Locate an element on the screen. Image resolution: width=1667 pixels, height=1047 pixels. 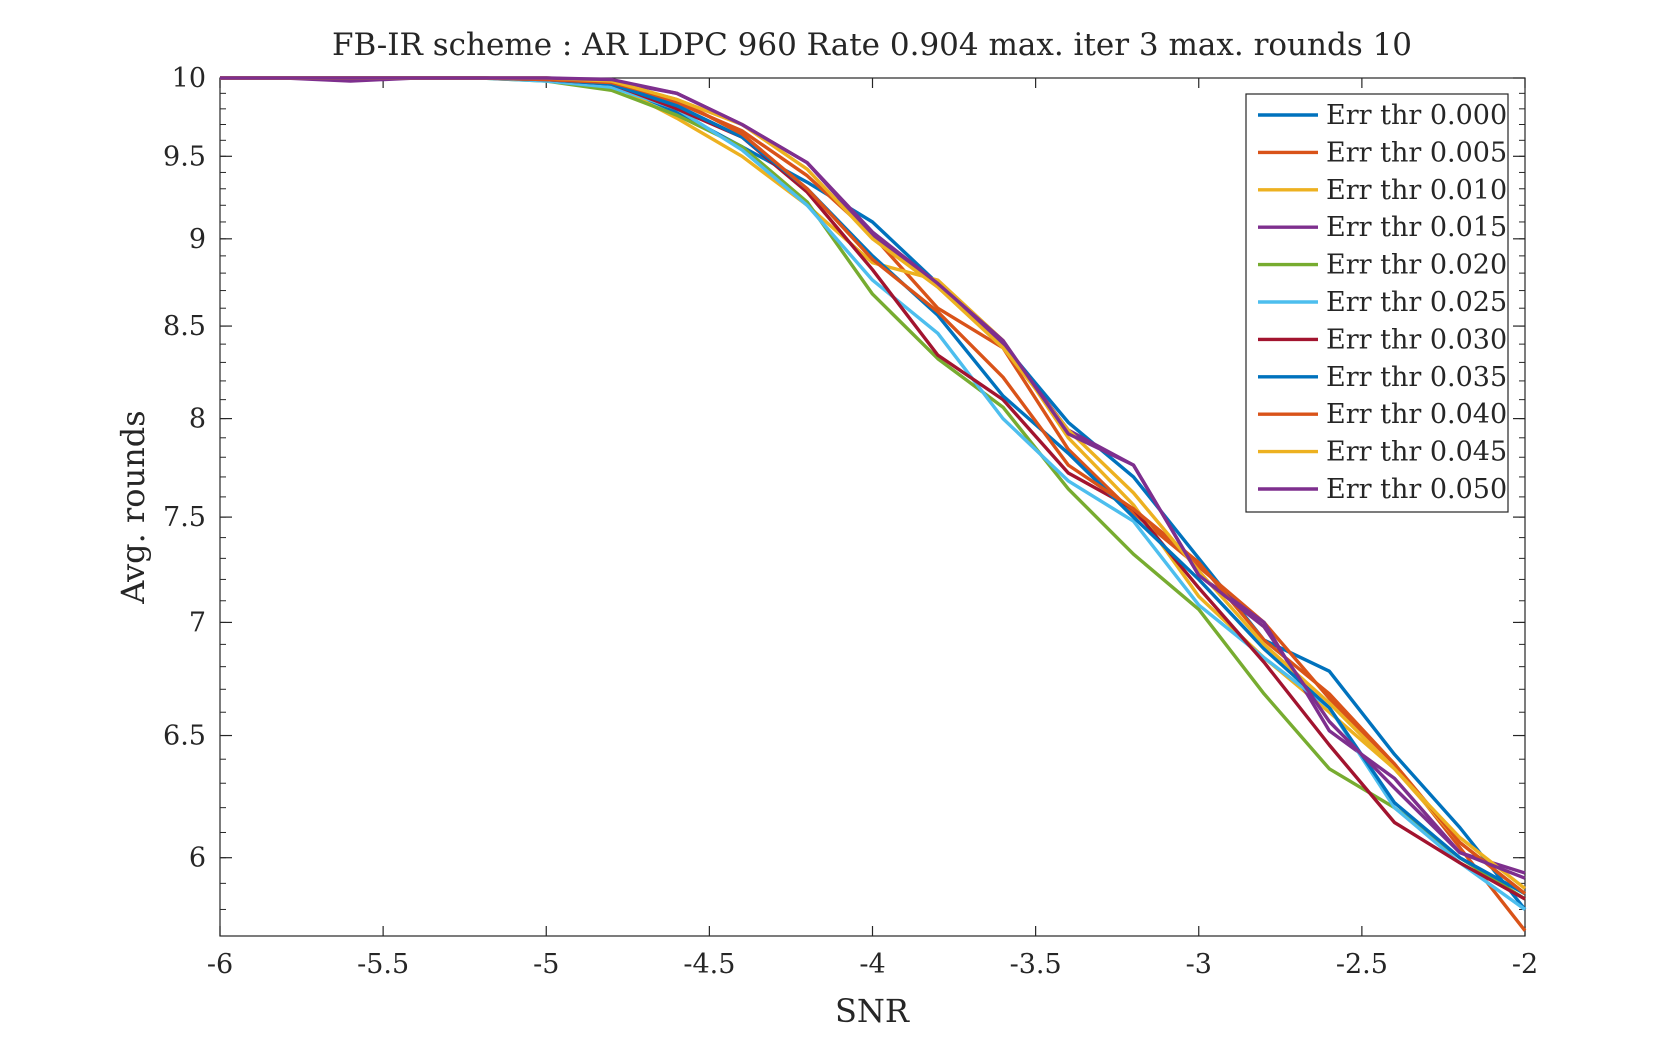
x-axis-label: SNR is located at coordinates (872, 1011).